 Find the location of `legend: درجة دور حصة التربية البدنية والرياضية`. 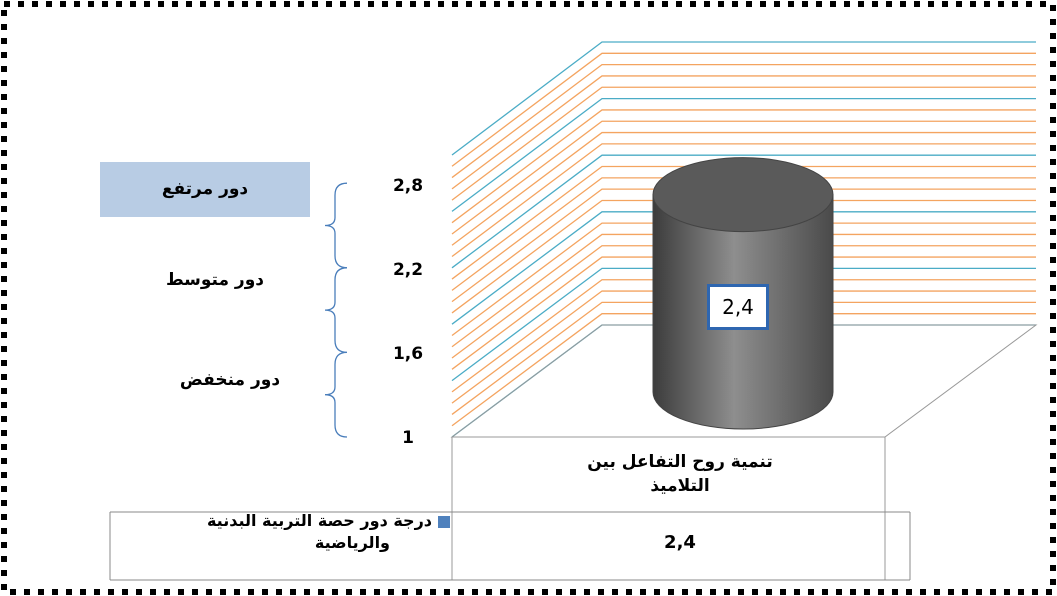

legend: درجة دور حصة التربية البدنية والرياضية is located at coordinates (281, 532).